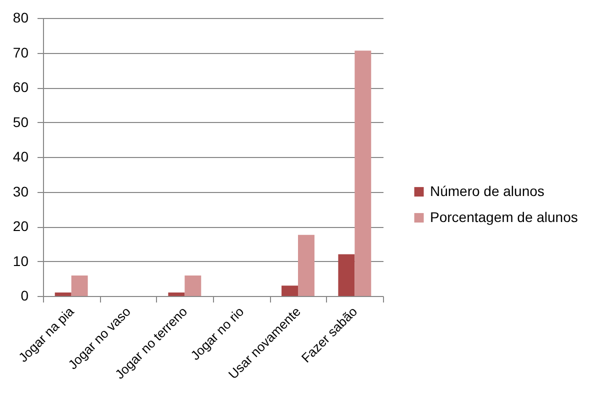 Image resolution: width=600 pixels, height=412 pixels. What do you see at coordinates (487, 190) in the screenshot?
I see `legend-label: Número de alunos` at bounding box center [487, 190].